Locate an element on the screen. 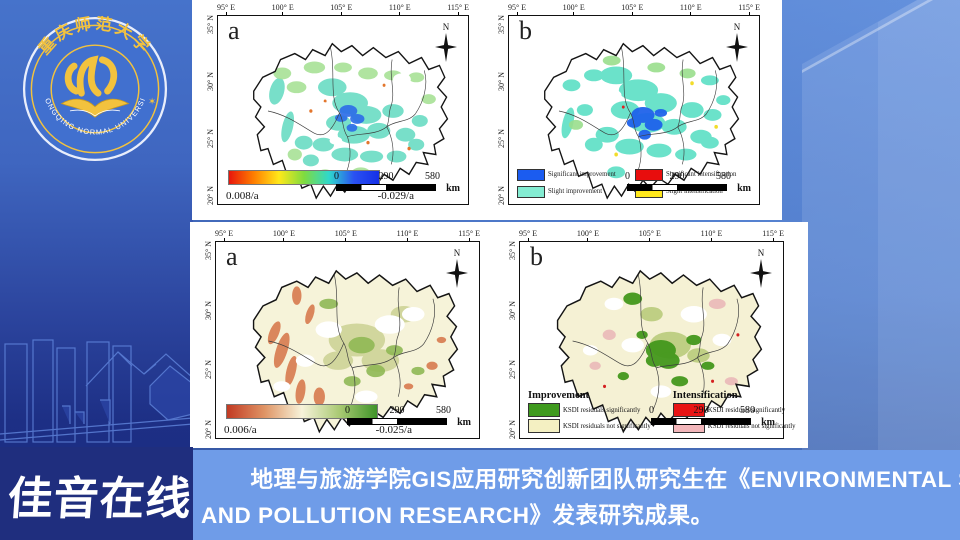 This screenshot has width=960, height=540. legend-label: Significant intensification is located at coordinates (701, 174).